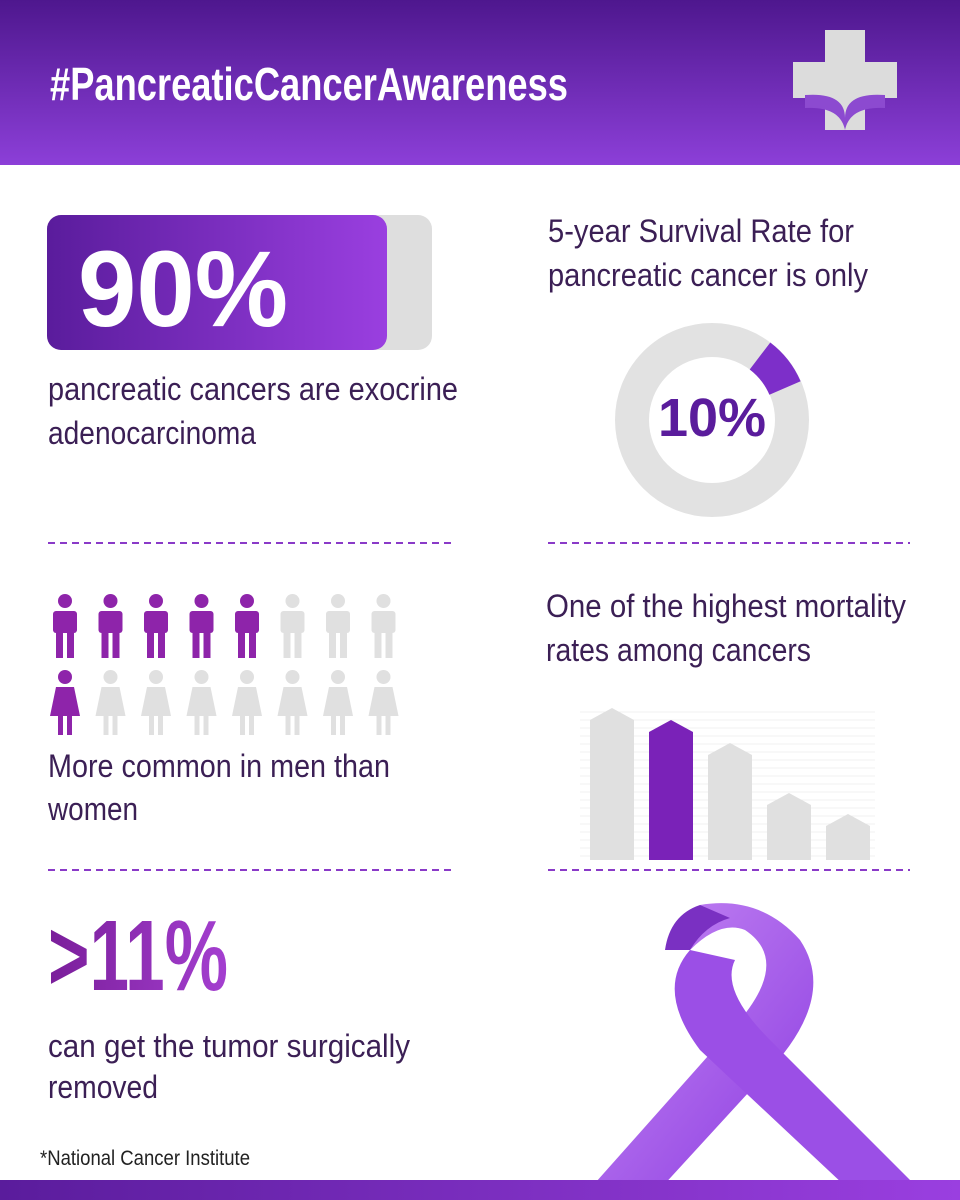 The image size is (960, 1200). I want to click on caption: adenocarcinoma, so click(152, 433).